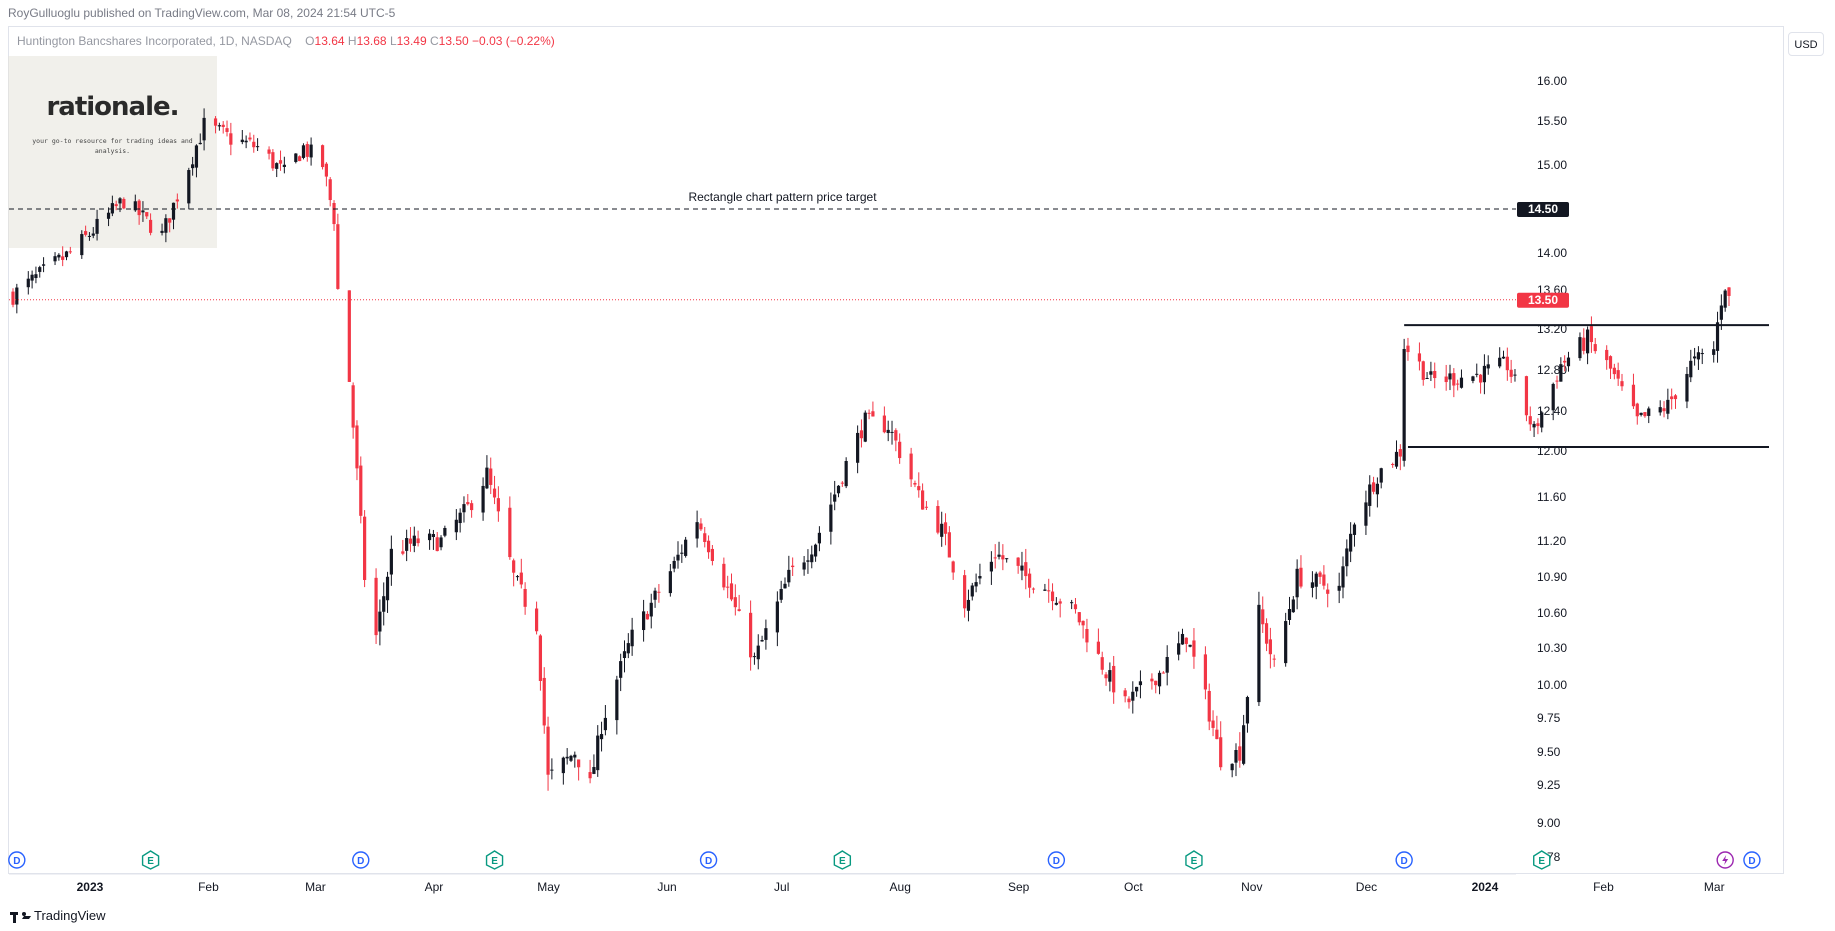  Describe the element at coordinates (16, 861) in the screenshot. I see `dividend-icon-letter: D` at that location.